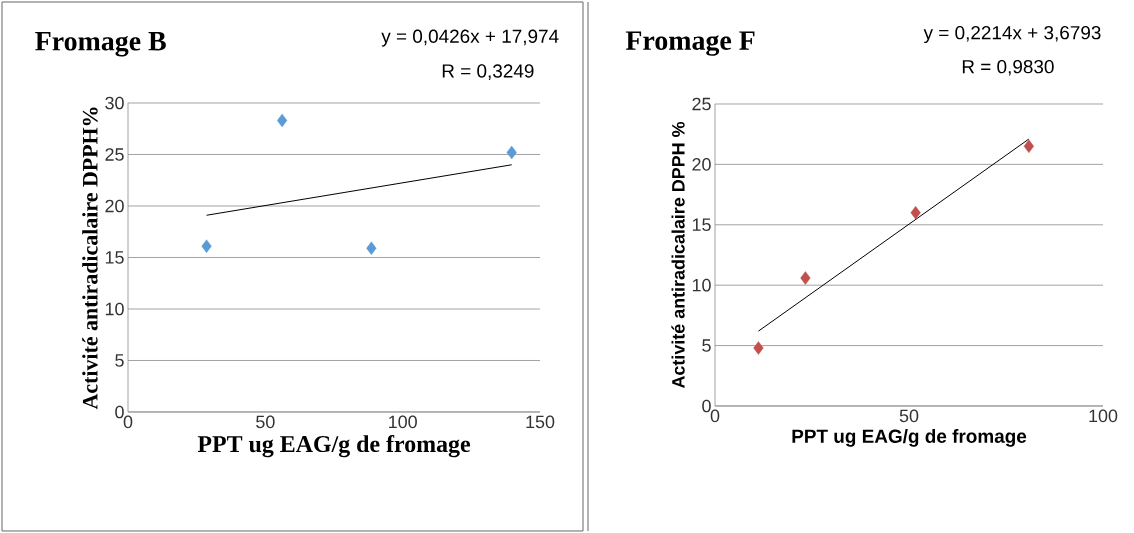 The image size is (1134, 533). What do you see at coordinates (470, 38) in the screenshot?
I see `text: y = 0,0426x + 17,974` at bounding box center [470, 38].